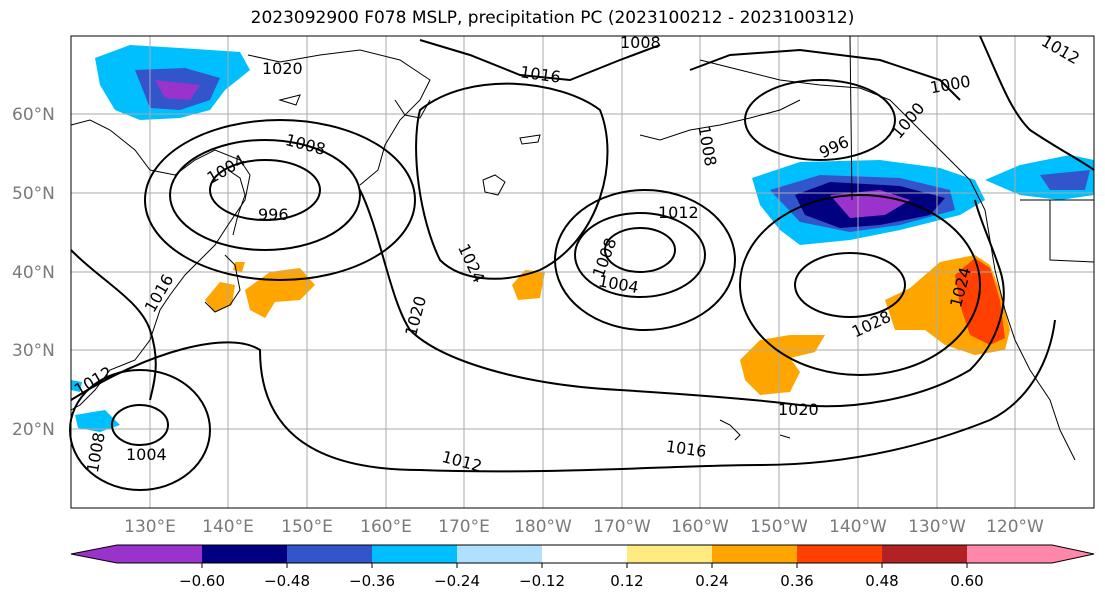 Image resolution: width=1105 pixels, height=601 pixels. Describe the element at coordinates (966, 581) in the screenshot. I see `colorbar-tick-label: 0.60` at that location.